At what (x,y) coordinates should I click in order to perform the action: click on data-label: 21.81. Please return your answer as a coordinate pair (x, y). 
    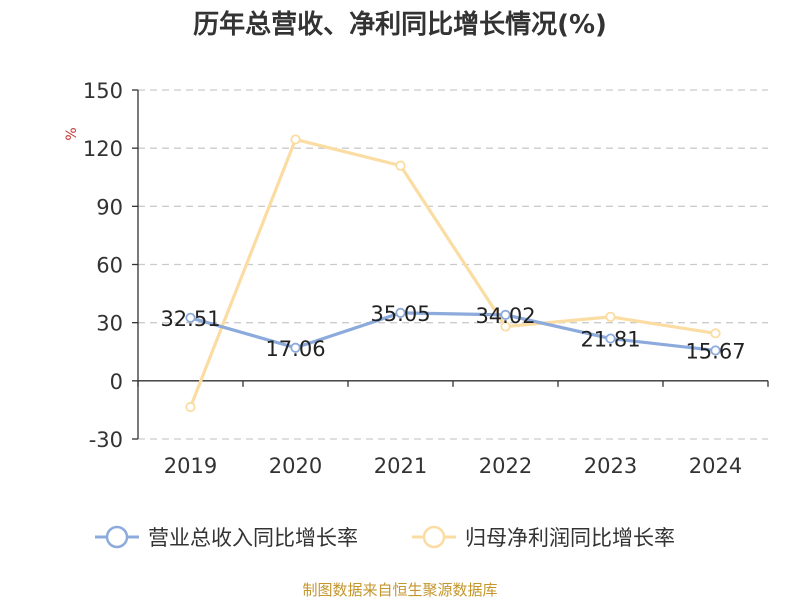
    Looking at the image, I should click on (610, 340).